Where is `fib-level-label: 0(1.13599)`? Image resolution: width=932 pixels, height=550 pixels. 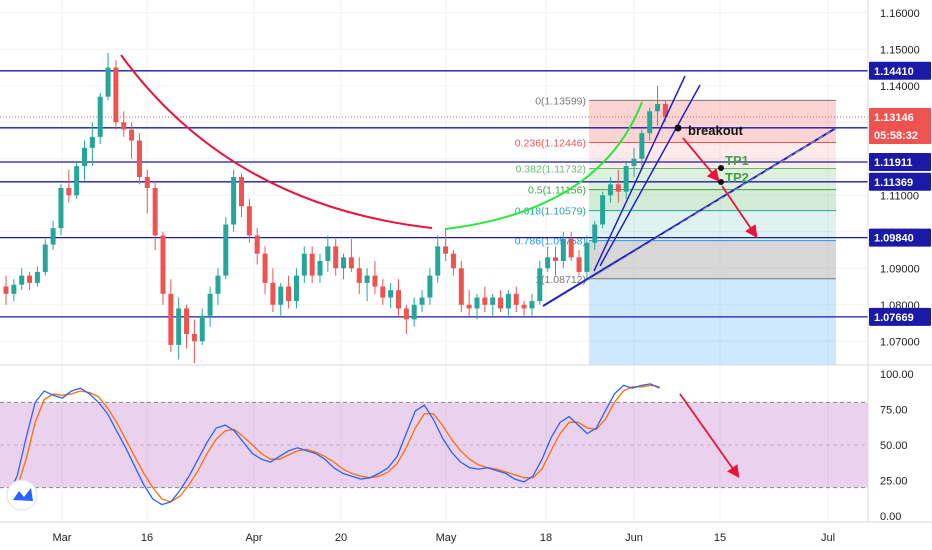
fib-level-label: 0(1.13599) is located at coordinates (560, 101).